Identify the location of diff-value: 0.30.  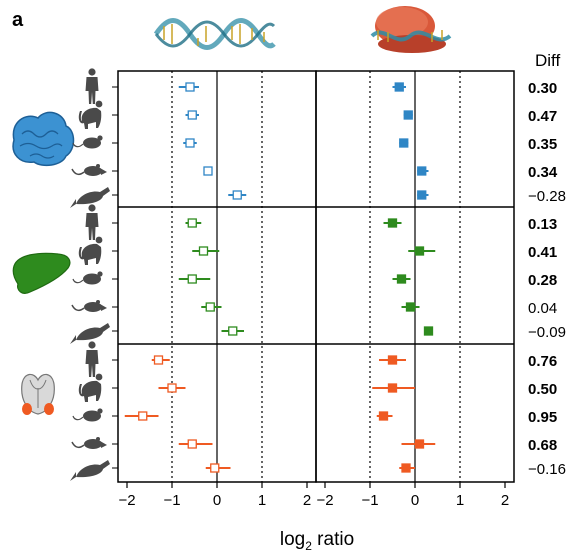
(542, 88).